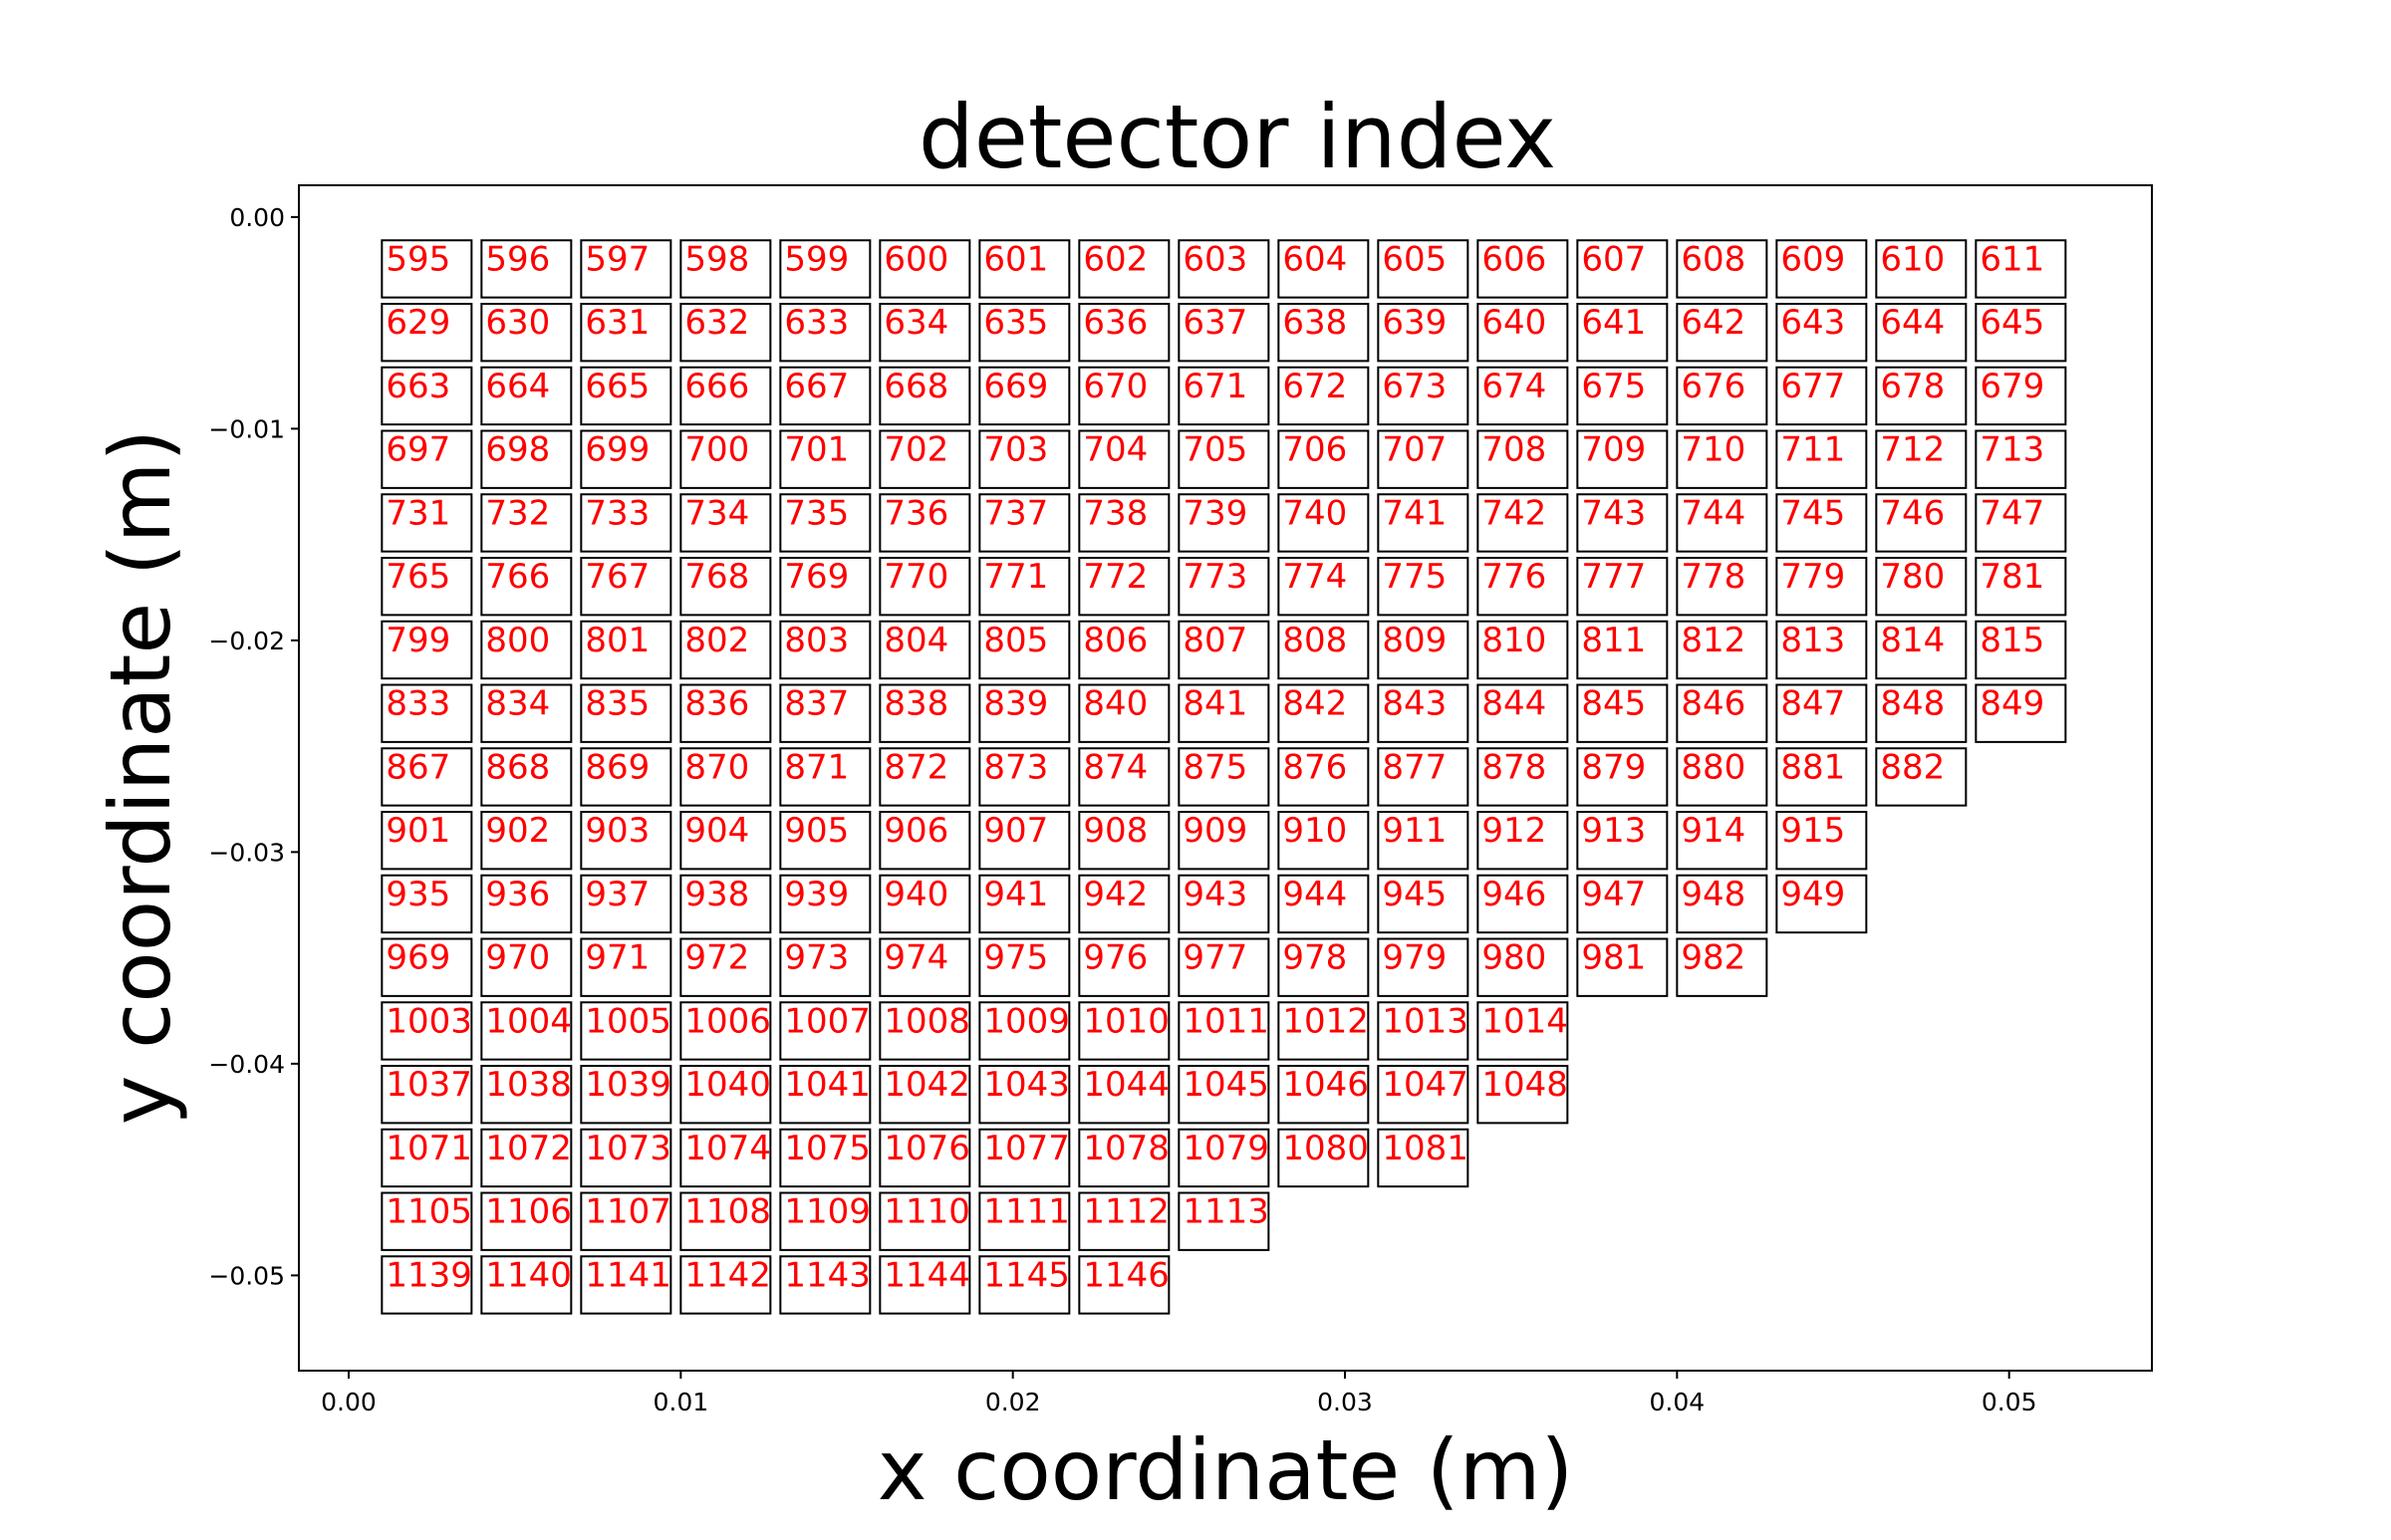 The image size is (2391, 1540). I want to click on detector-index-label: 942, so click(1115, 894).